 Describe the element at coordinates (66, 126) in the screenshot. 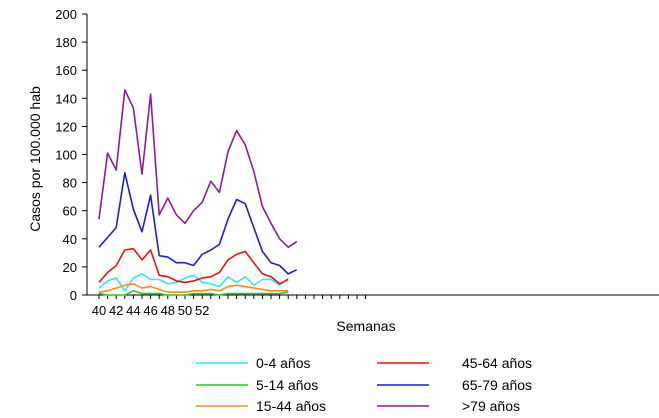

I see `y-tick-label: 120` at that location.